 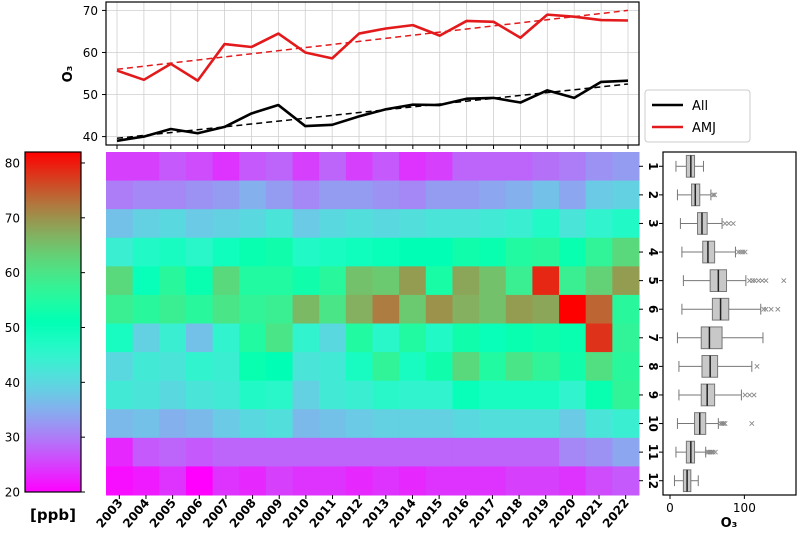 What do you see at coordinates (120, 481) in the screenshot?
I see `heatmap-cell-12-2003` at bounding box center [120, 481].